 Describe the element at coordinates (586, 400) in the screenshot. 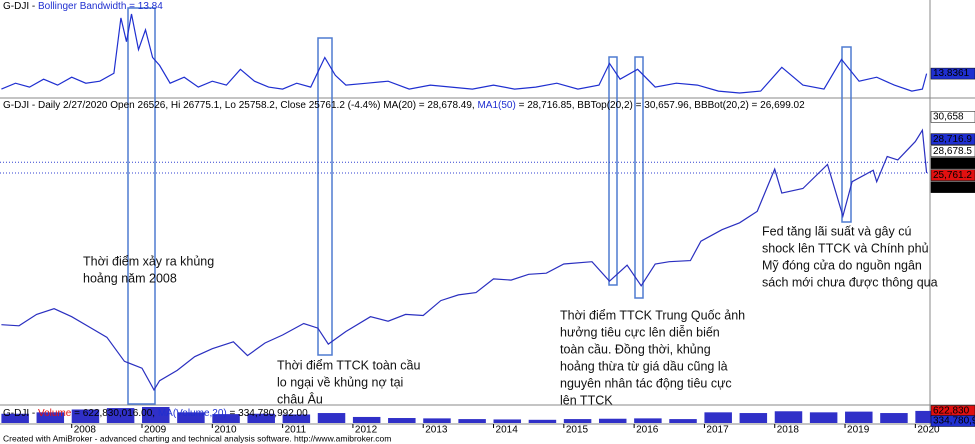

I see `annotation: lên TTCK` at that location.